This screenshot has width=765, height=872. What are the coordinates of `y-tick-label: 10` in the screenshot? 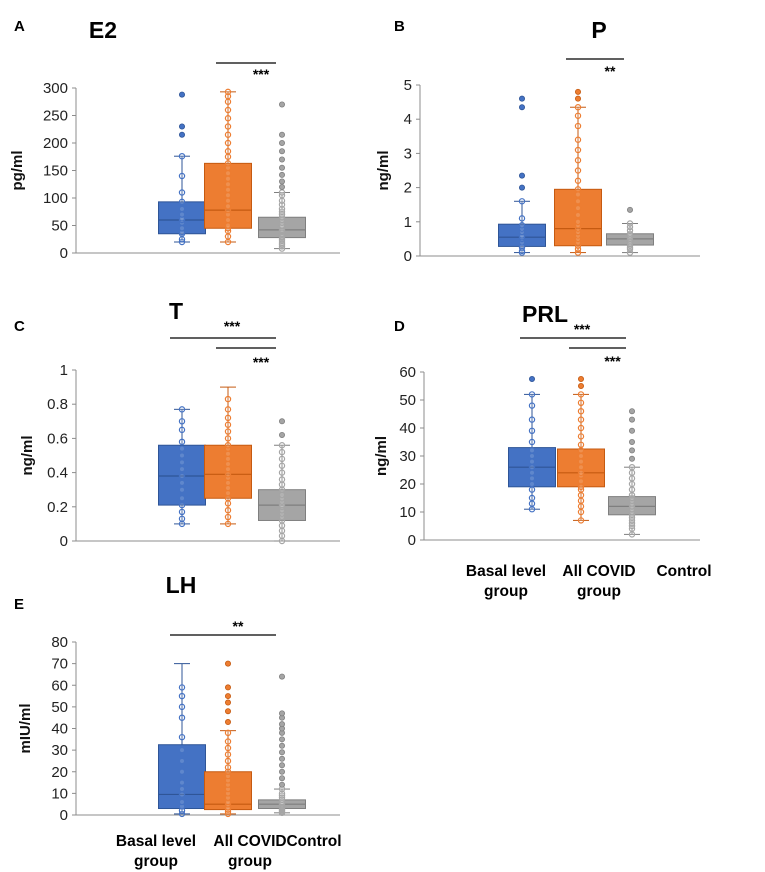 It's located at (407, 512).